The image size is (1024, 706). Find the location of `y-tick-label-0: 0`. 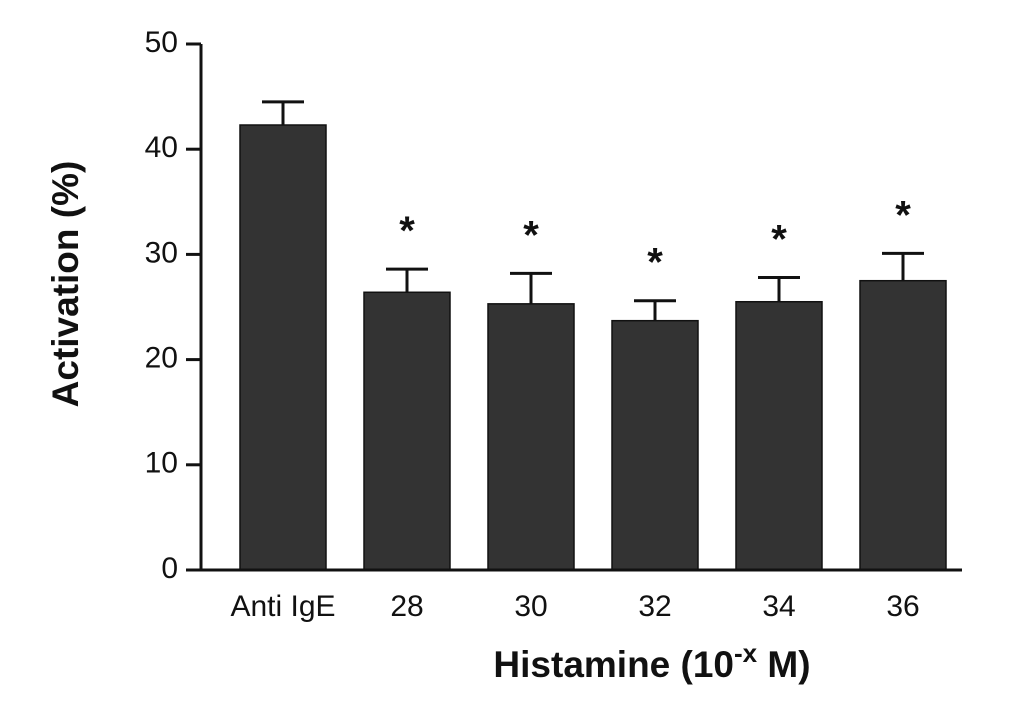

y-tick-label-0: 0 is located at coordinates (169, 568).